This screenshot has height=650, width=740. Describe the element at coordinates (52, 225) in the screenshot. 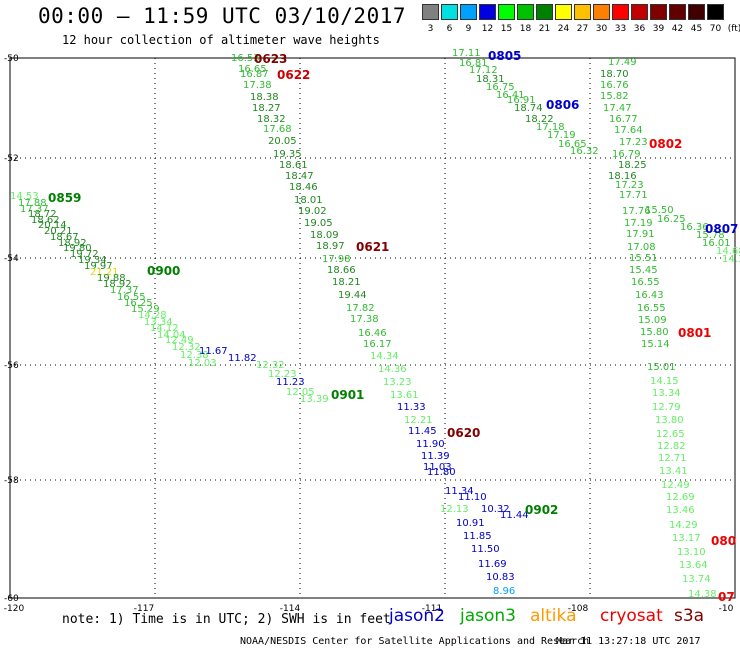

I see `wave-height-value: 20.14` at that location.